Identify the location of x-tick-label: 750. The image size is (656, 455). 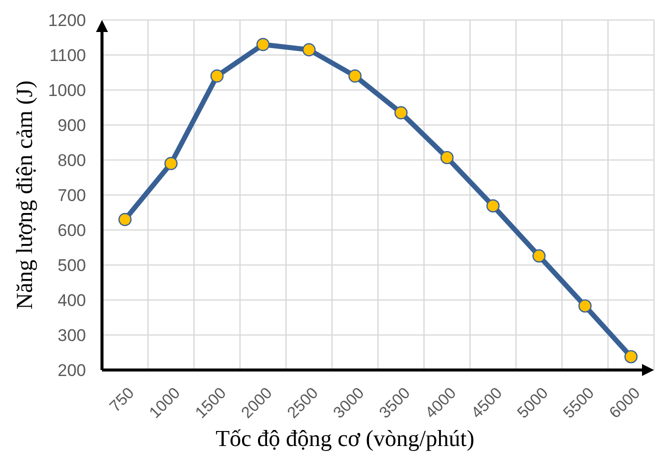
(122, 400).